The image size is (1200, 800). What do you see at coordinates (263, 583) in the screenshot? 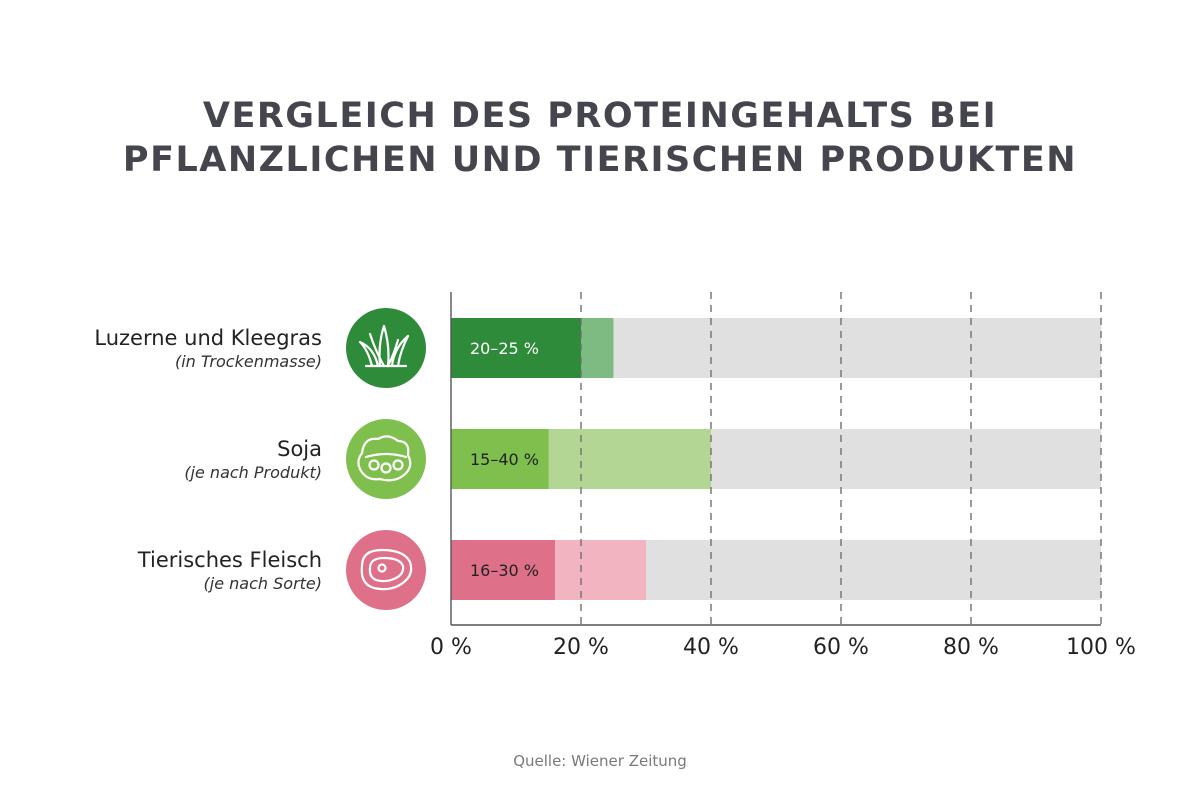
I see `category-sublabel: (je nach Sorte)` at bounding box center [263, 583].